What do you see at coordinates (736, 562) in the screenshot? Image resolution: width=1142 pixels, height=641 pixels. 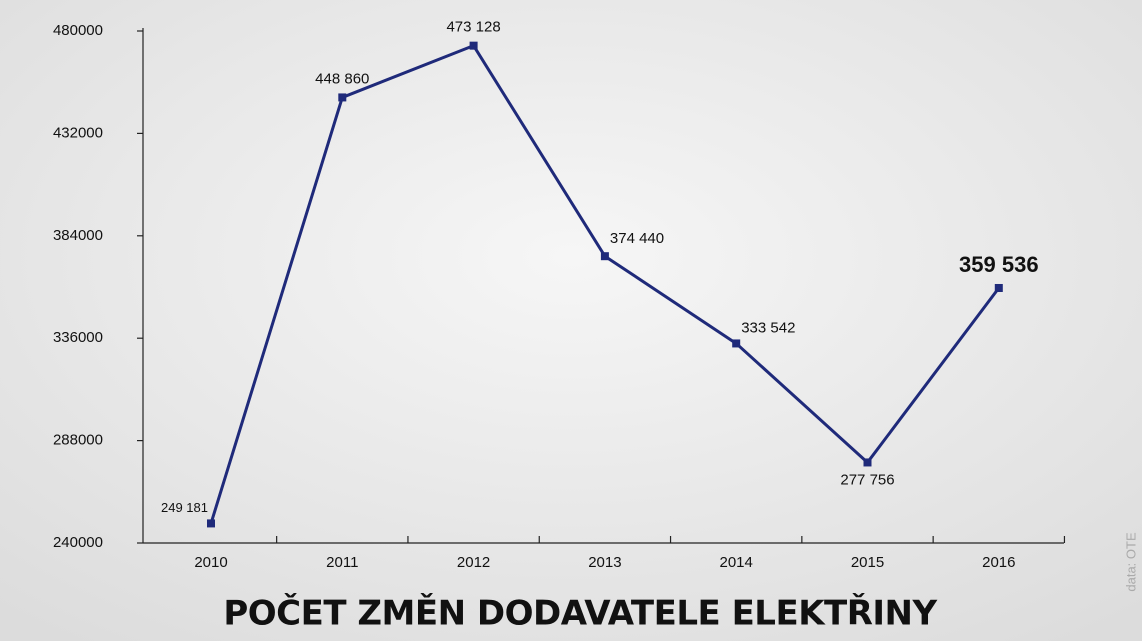 I see `x-tick-label: 2014` at bounding box center [736, 562].